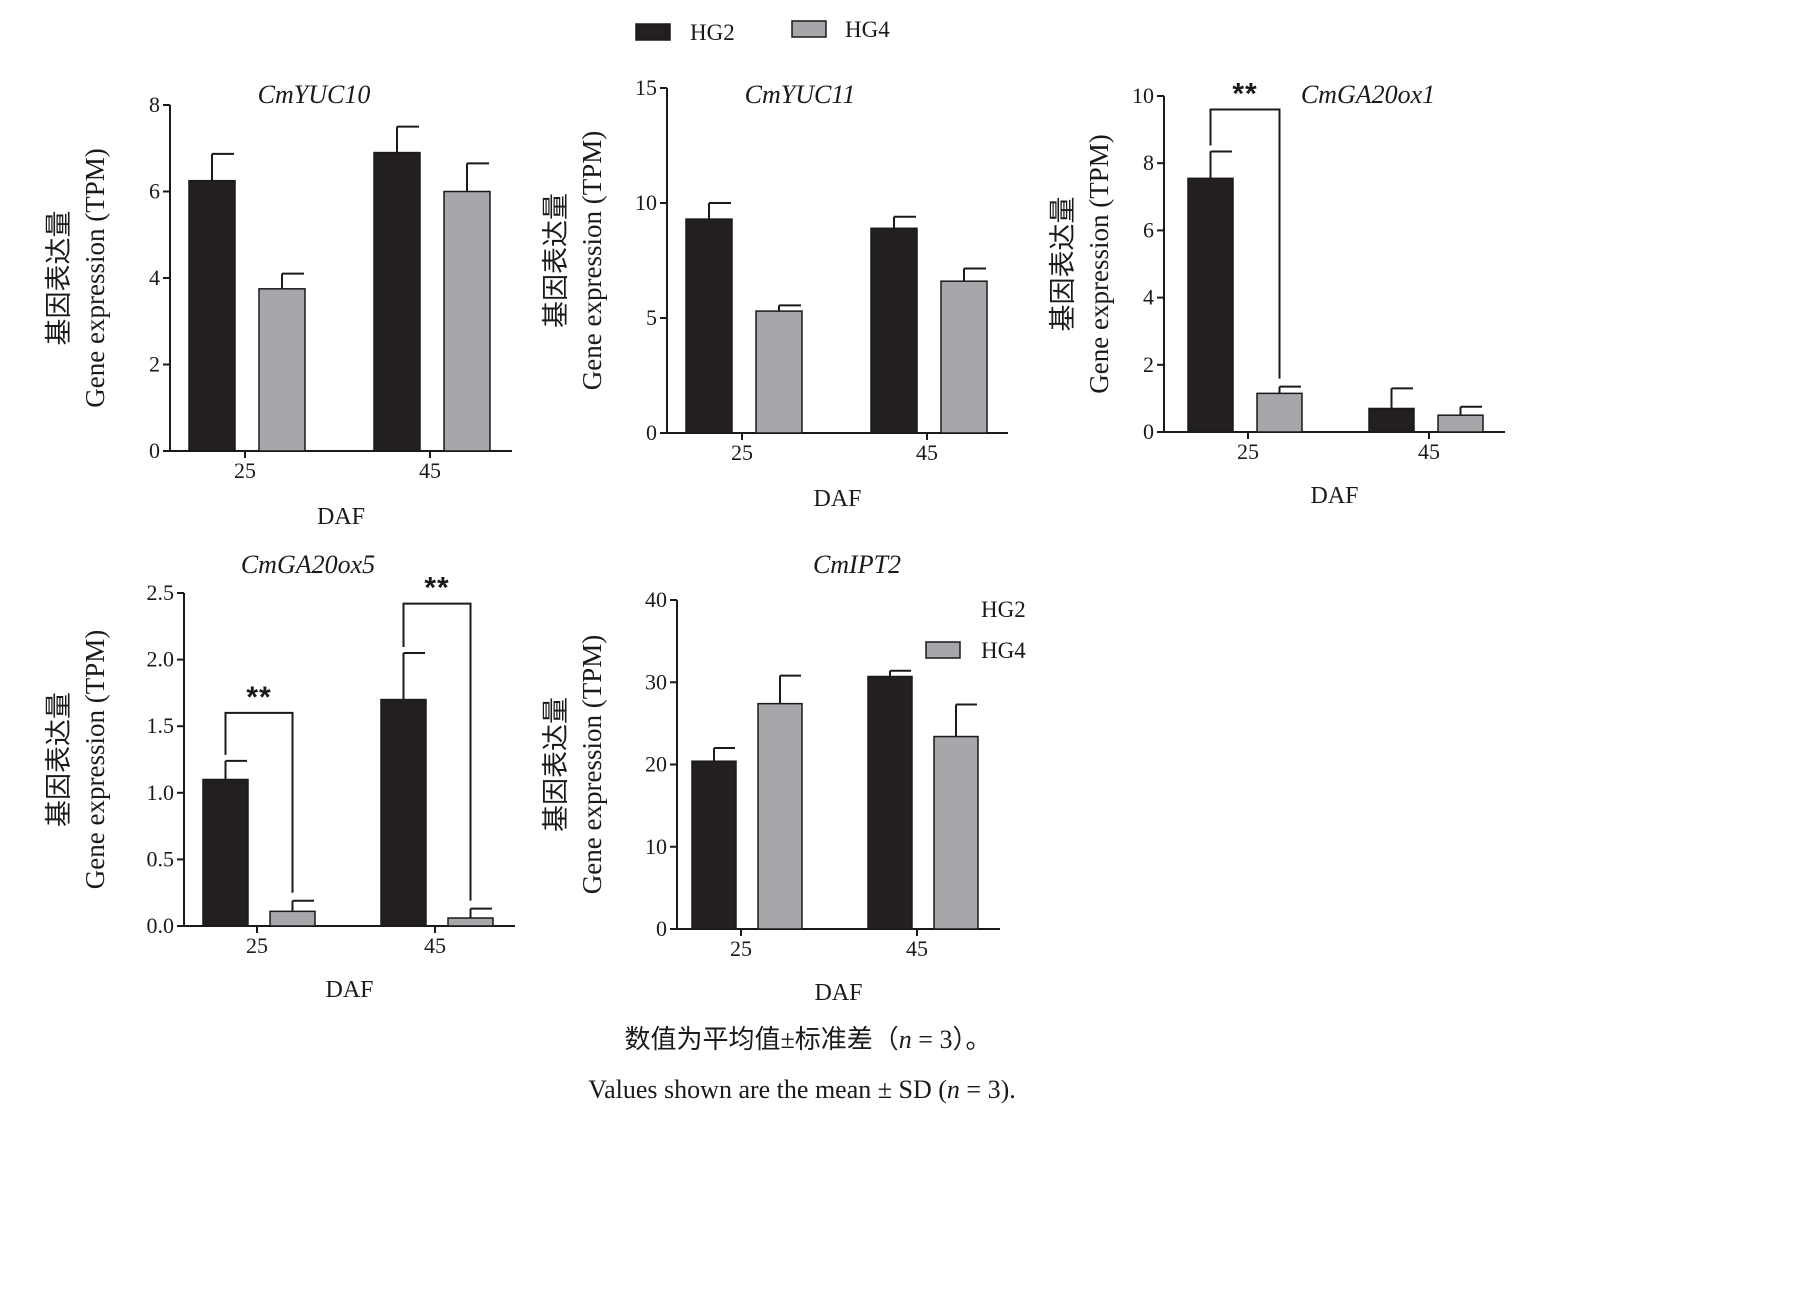  Describe the element at coordinates (802, 1089) in the screenshot. I see `footnote-en: Values shown are the mean ± SD (n = 3).` at that location.